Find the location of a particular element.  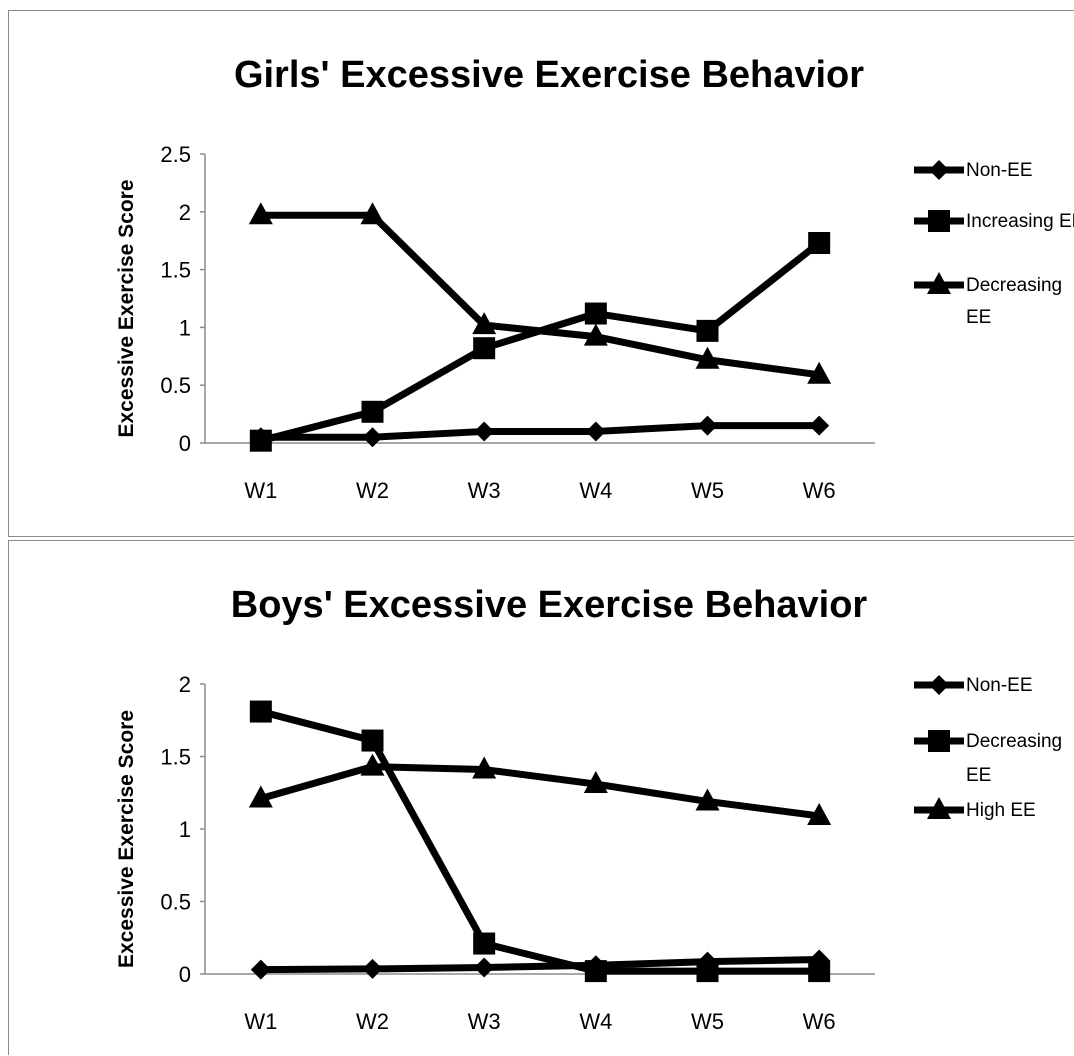

girls-x-tick-label: W6 is located at coordinates (819, 490).